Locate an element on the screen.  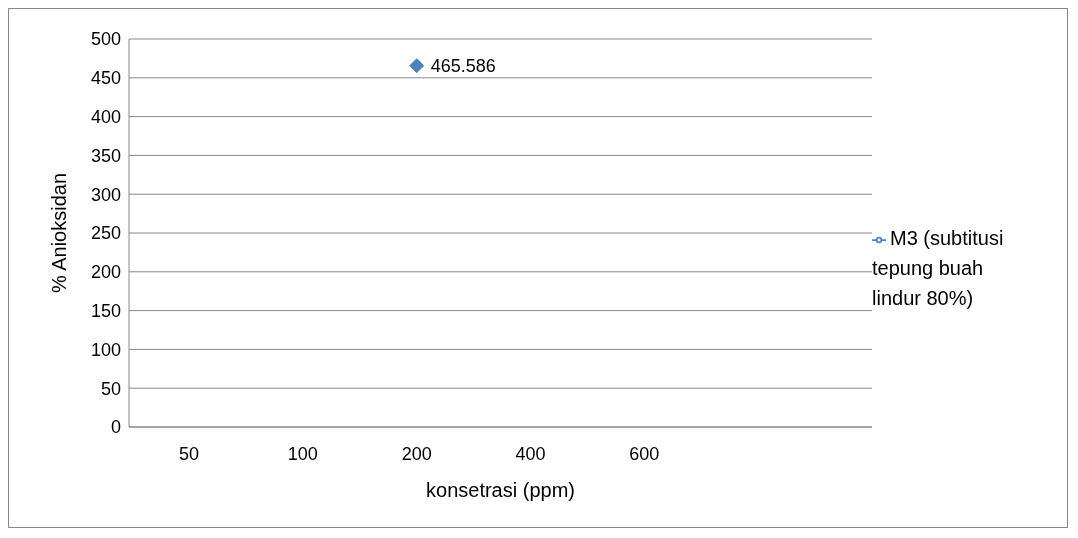
data-label: 465.586 is located at coordinates (463, 66).